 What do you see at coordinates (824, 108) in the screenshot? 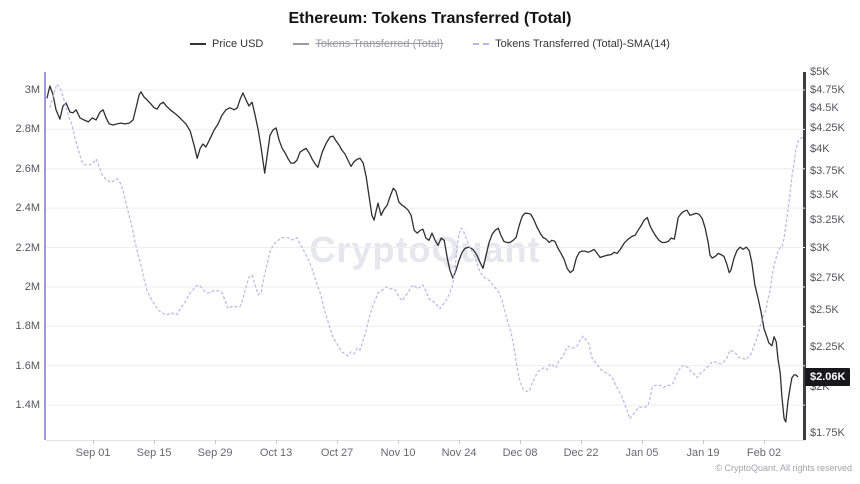
I see `right-axis-tick-label: $4.5K` at bounding box center [824, 108].